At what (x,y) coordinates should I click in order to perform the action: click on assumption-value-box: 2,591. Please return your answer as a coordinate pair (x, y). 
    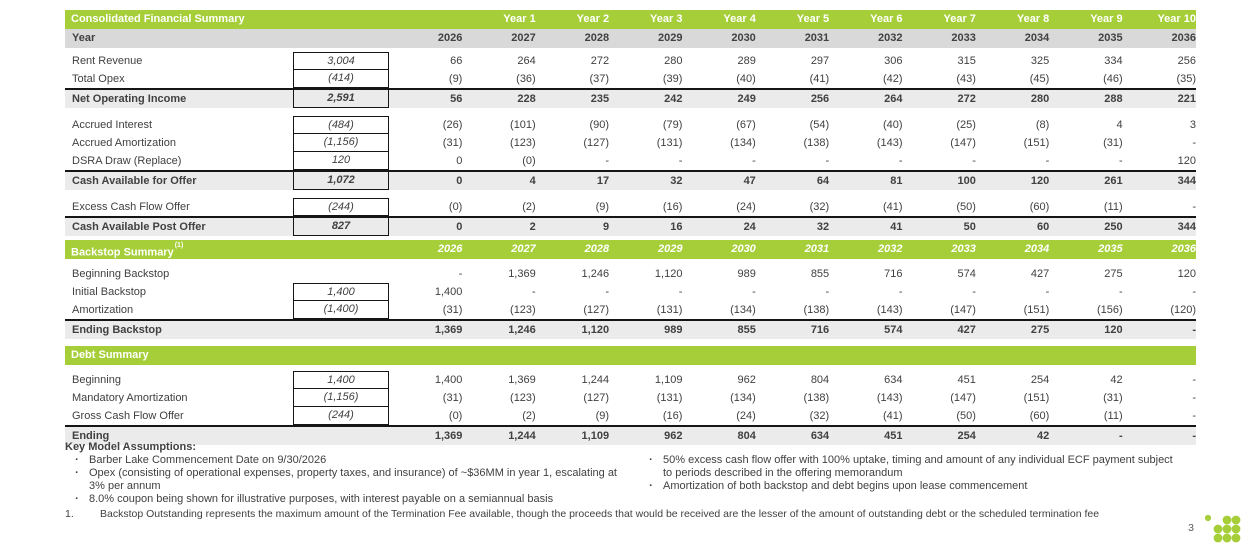
    Looking at the image, I should click on (341, 98).